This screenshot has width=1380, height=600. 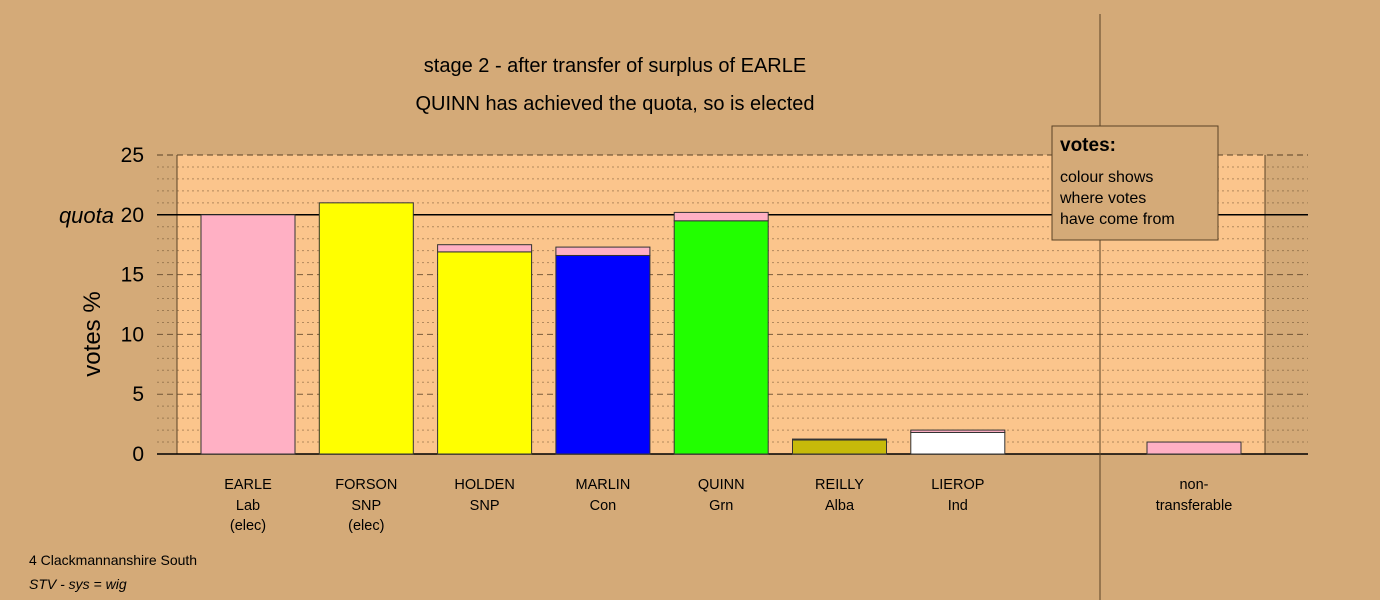 I want to click on bar-marlin-segment-con, so click(x=603, y=354).